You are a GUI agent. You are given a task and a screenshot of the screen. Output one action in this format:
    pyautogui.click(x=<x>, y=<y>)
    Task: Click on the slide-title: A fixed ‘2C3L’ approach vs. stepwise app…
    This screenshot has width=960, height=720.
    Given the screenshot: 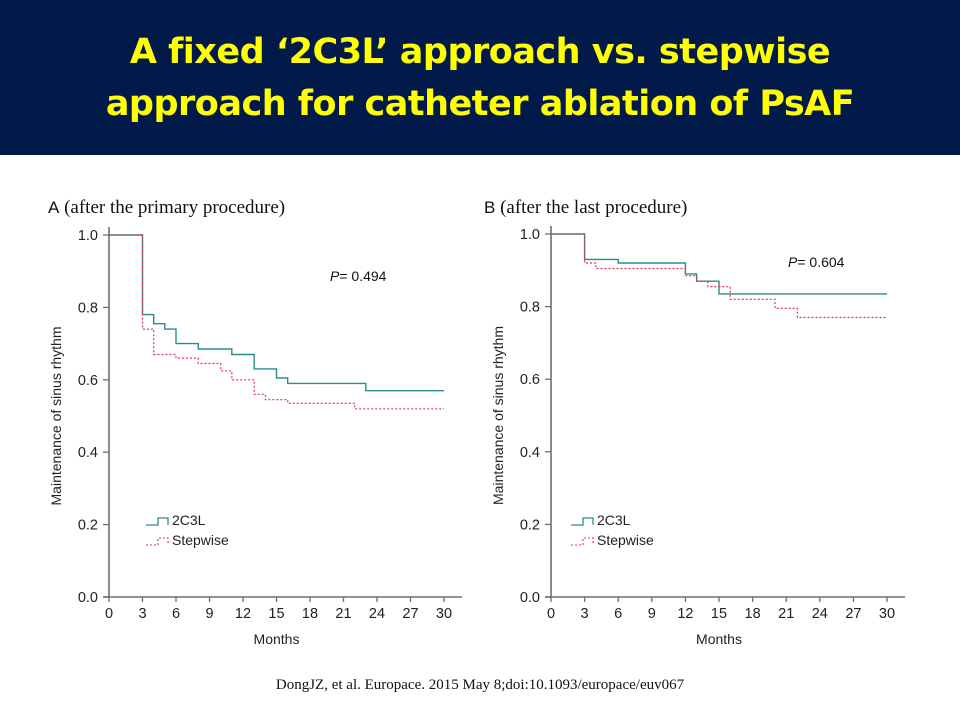 What is the action you would take?
    pyautogui.click(x=480, y=78)
    